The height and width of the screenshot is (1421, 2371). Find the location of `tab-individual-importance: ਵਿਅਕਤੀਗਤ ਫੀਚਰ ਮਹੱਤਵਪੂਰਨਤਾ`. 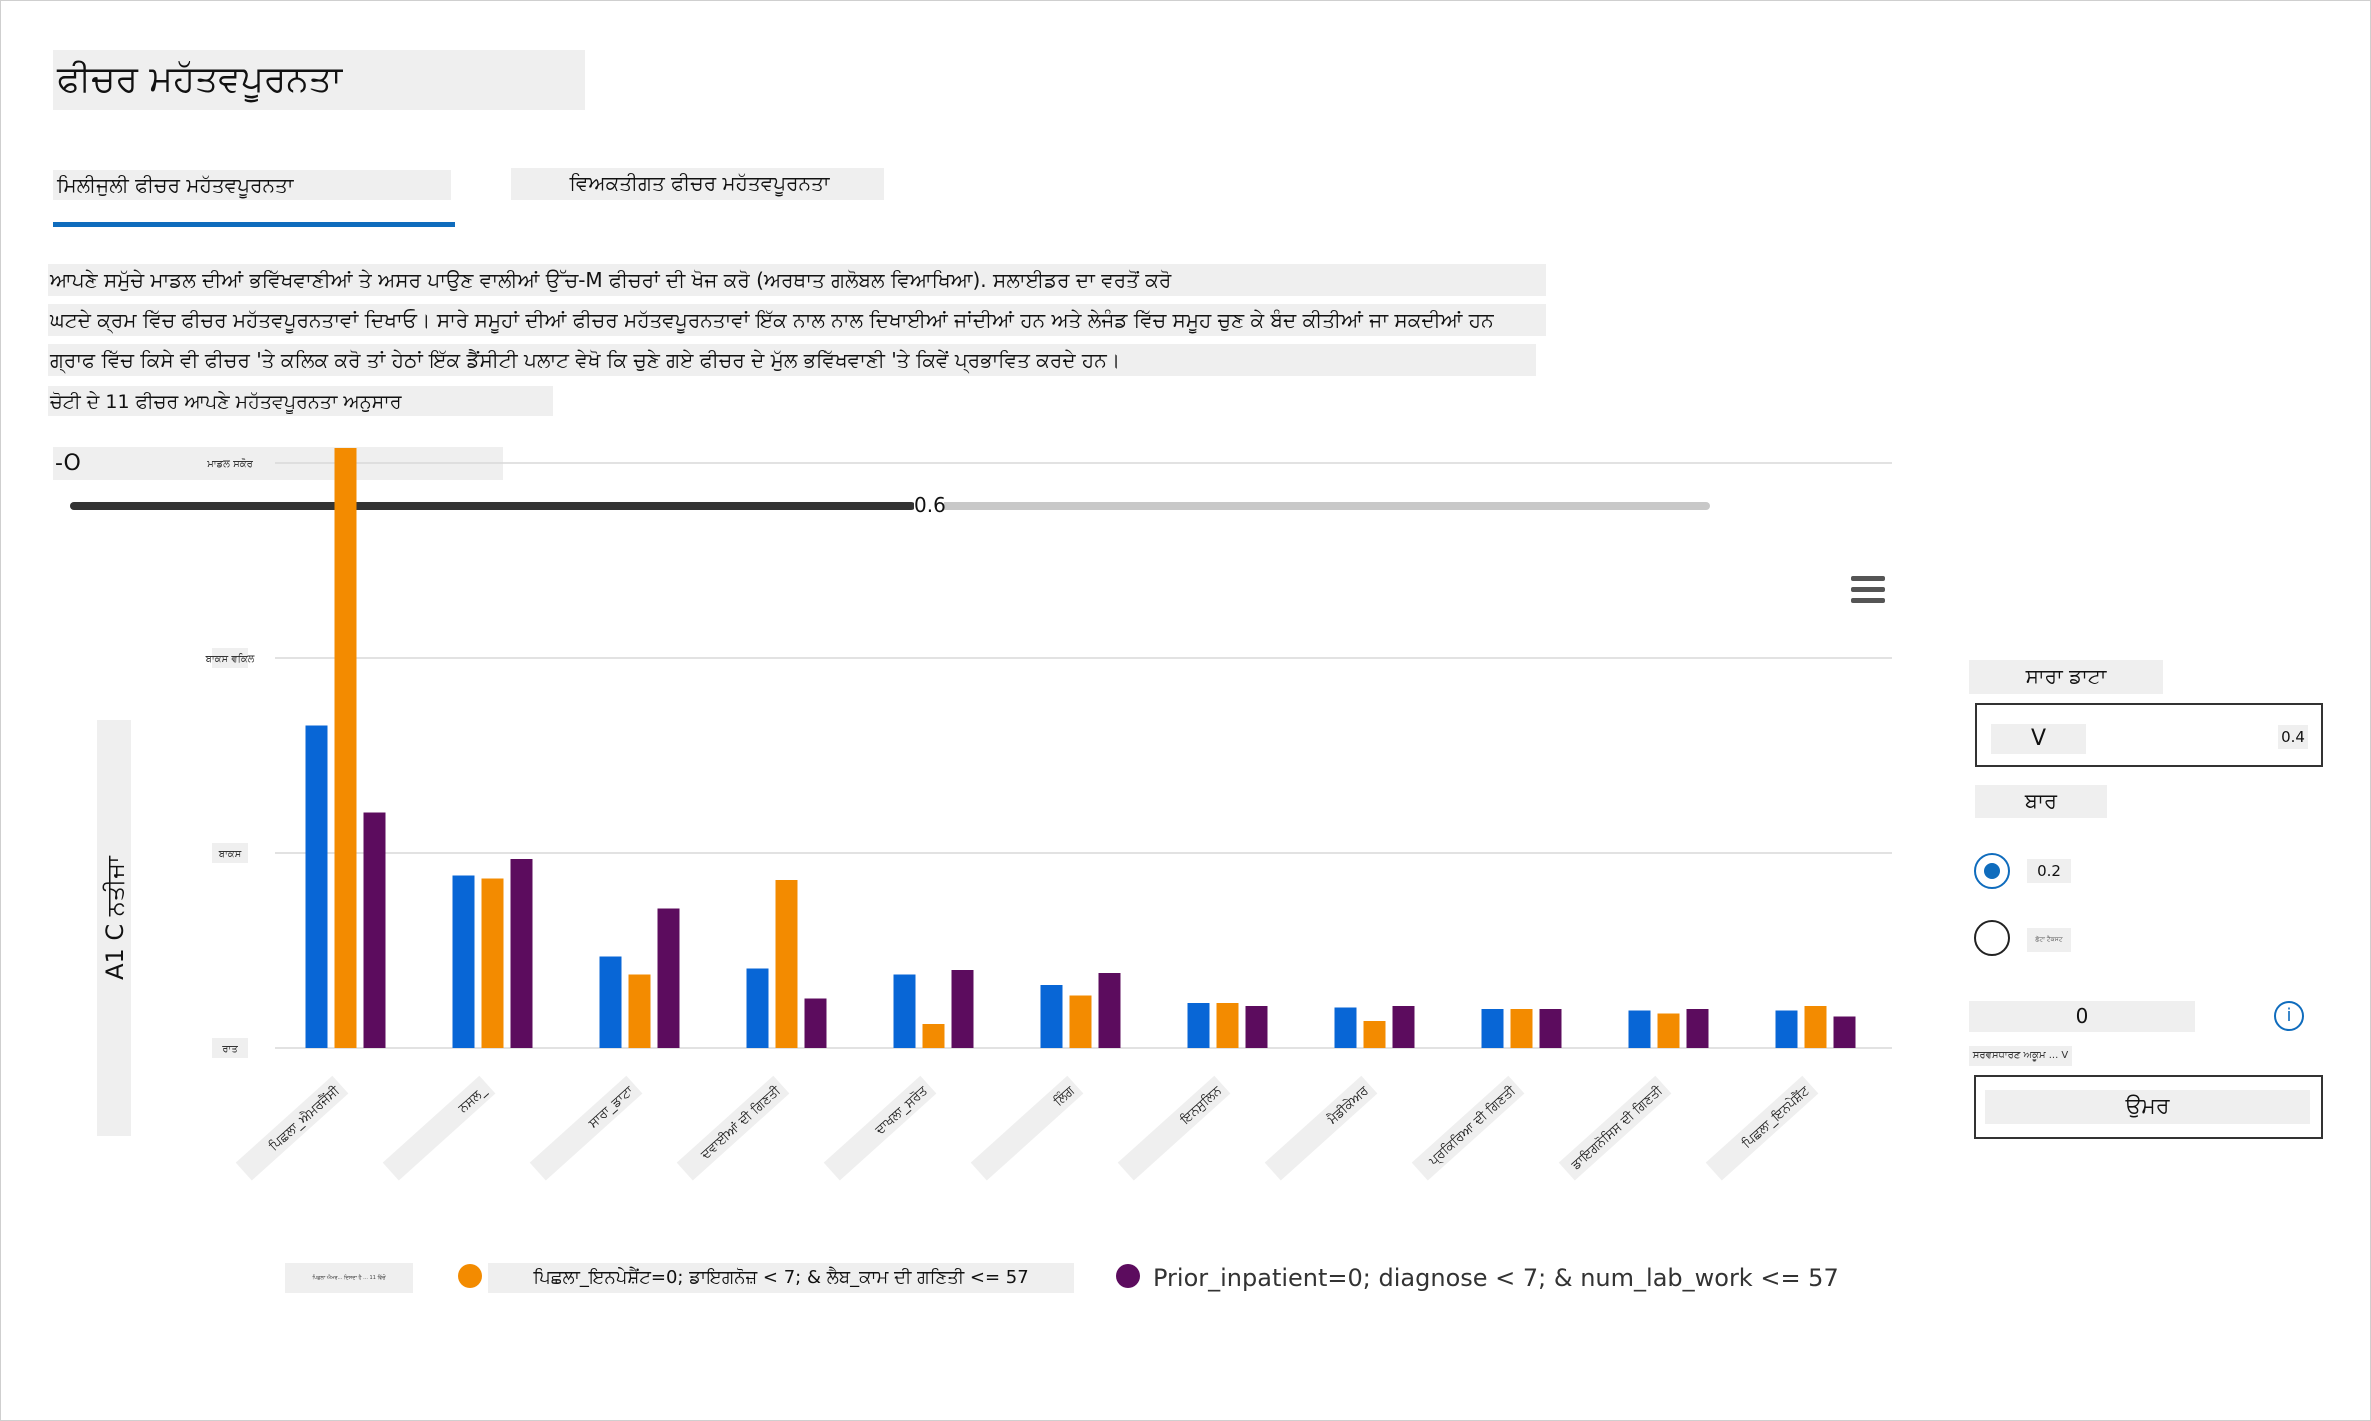

tab-individual-importance: ਵਿਅਕਤੀਗਤ ਫੀਚਰ ਮਹੱਤਵਪੂਰਨਤਾ is located at coordinates (697, 184).